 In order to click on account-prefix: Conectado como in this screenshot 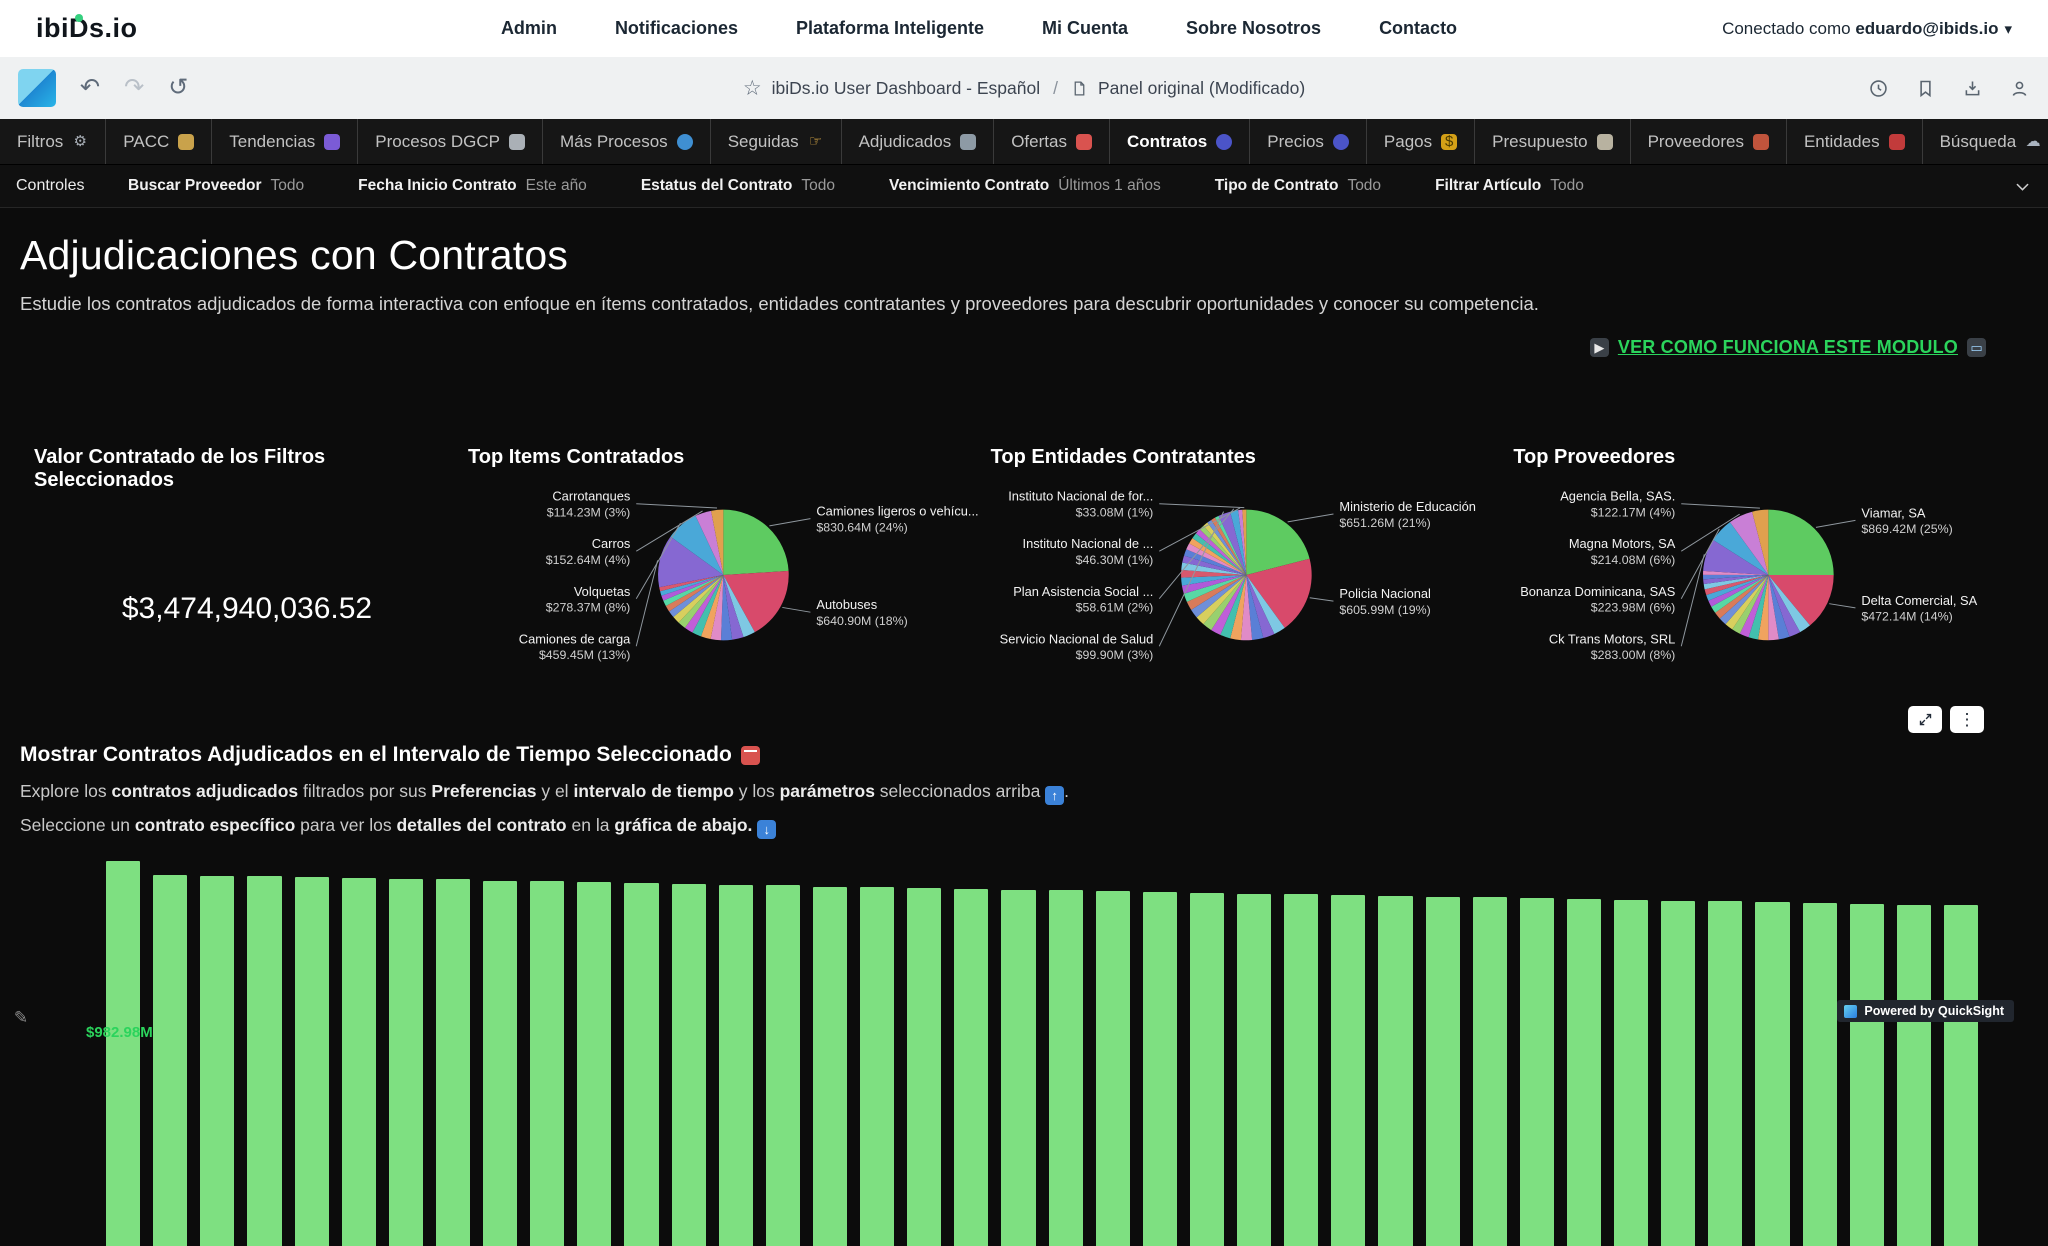, I will do `click(1788, 29)`.